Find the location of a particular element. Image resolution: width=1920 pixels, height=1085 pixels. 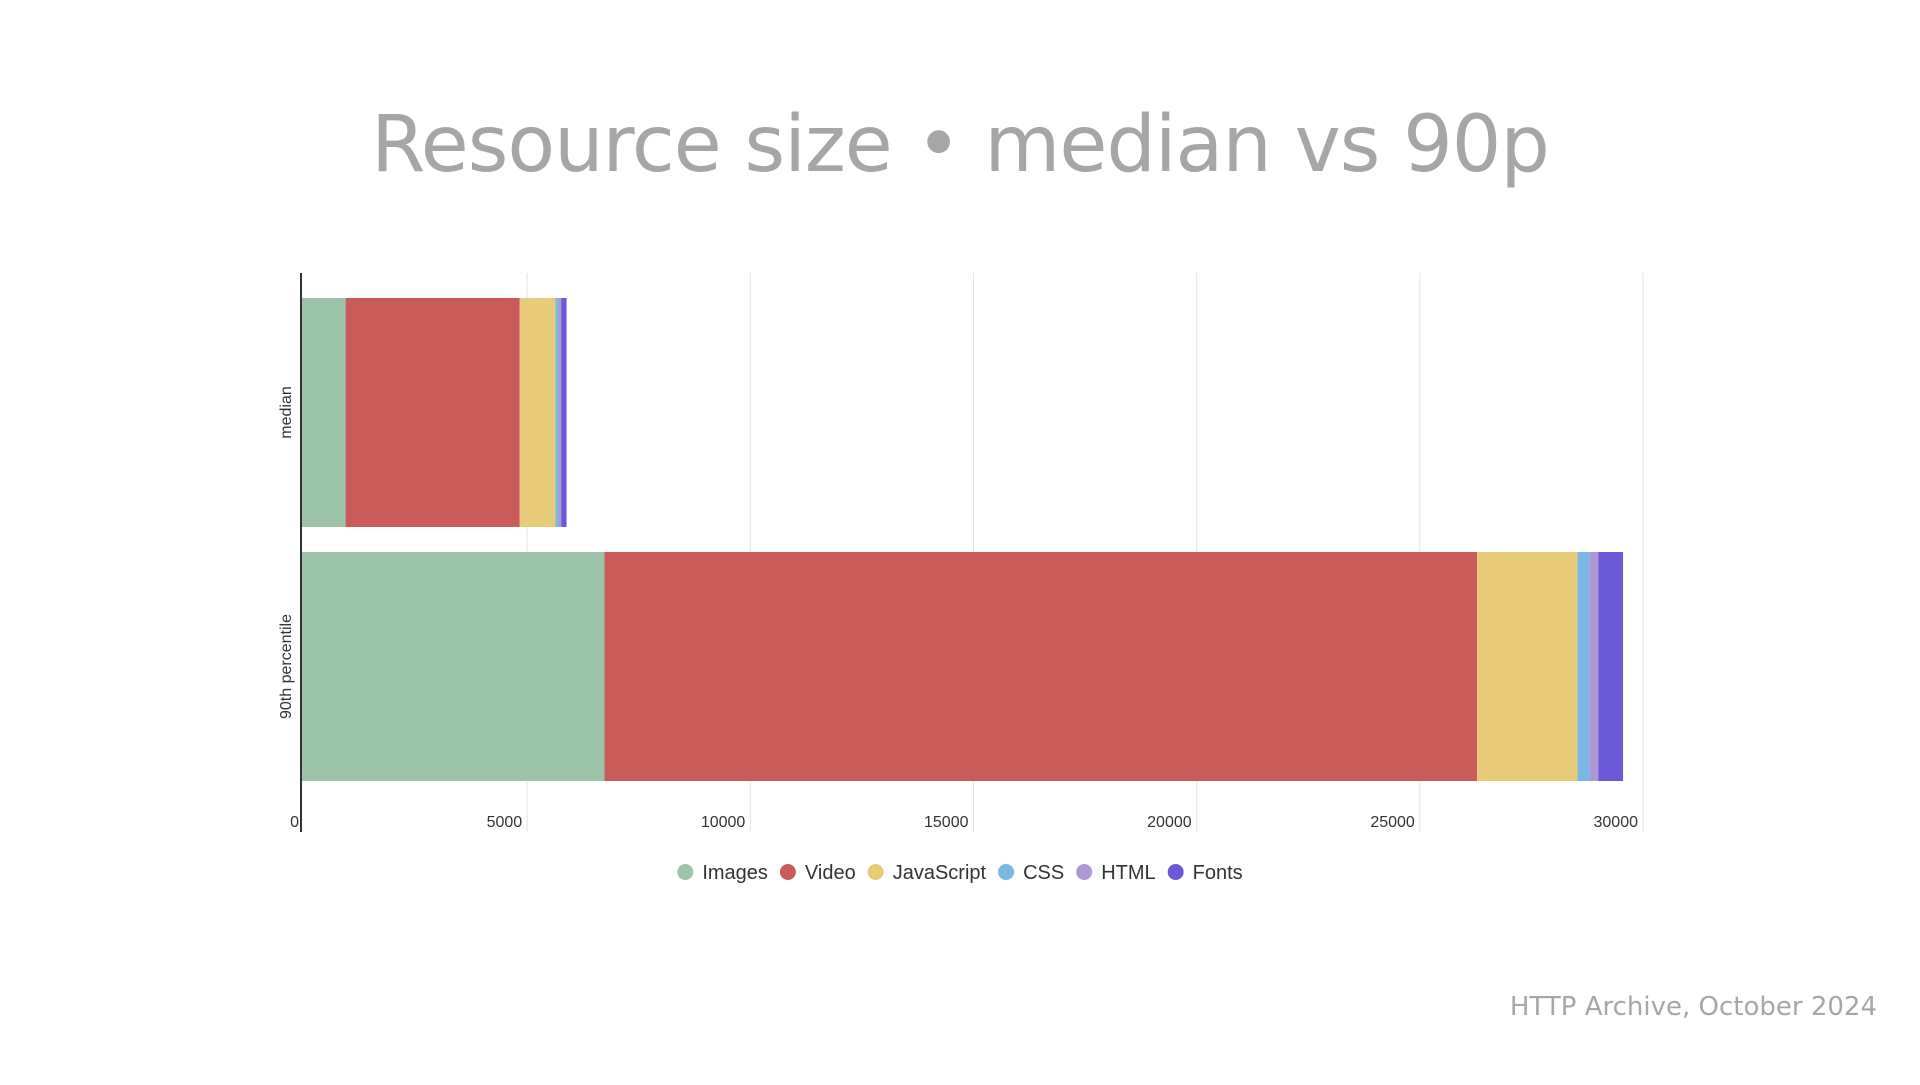

legend: Images Video JavaScript CSS HTML Fonts is located at coordinates (960, 873).